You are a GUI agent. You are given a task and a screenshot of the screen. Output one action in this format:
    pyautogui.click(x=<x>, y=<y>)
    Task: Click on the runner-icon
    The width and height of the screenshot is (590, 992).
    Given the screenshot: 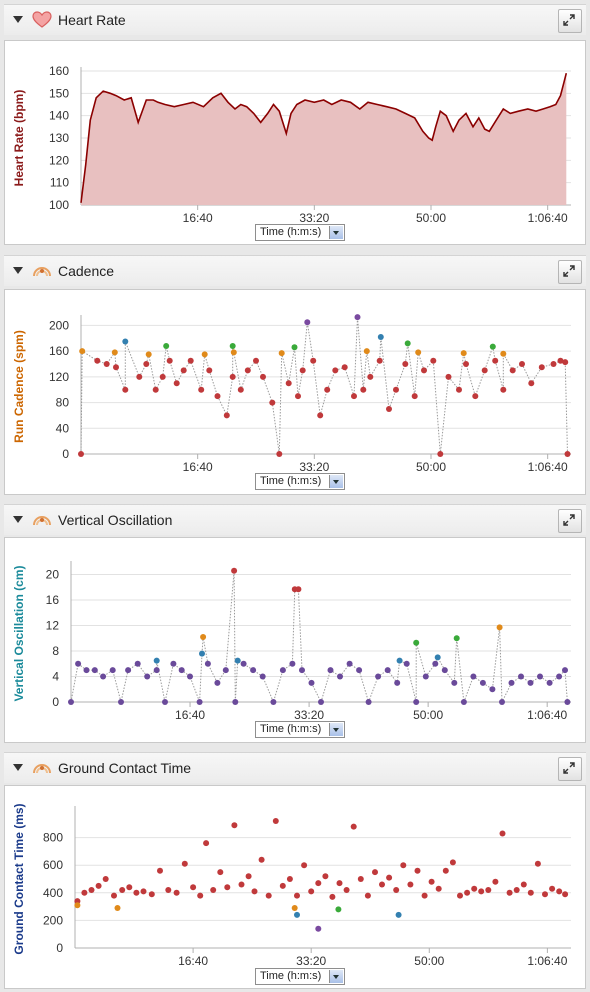 What is the action you would take?
    pyautogui.click(x=42, y=768)
    